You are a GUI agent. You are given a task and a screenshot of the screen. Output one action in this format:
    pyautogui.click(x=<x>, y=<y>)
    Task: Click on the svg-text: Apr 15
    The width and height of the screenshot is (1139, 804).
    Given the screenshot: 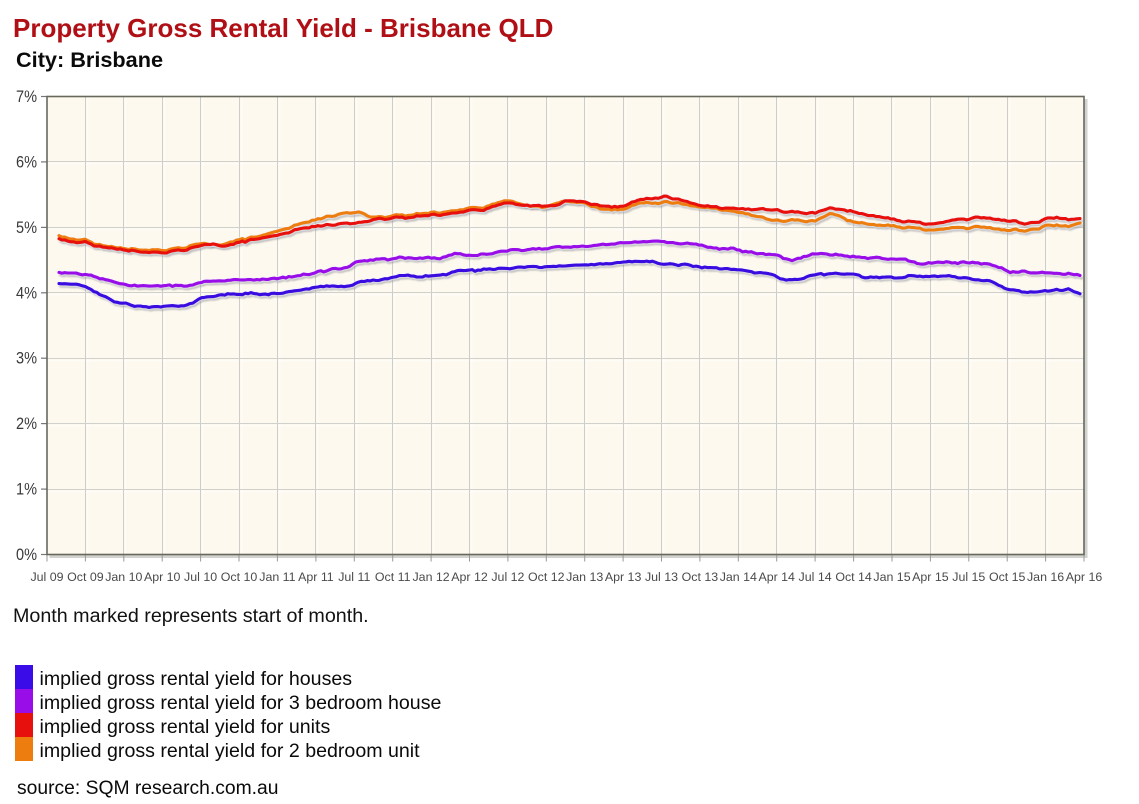 What is the action you would take?
    pyautogui.click(x=930, y=577)
    